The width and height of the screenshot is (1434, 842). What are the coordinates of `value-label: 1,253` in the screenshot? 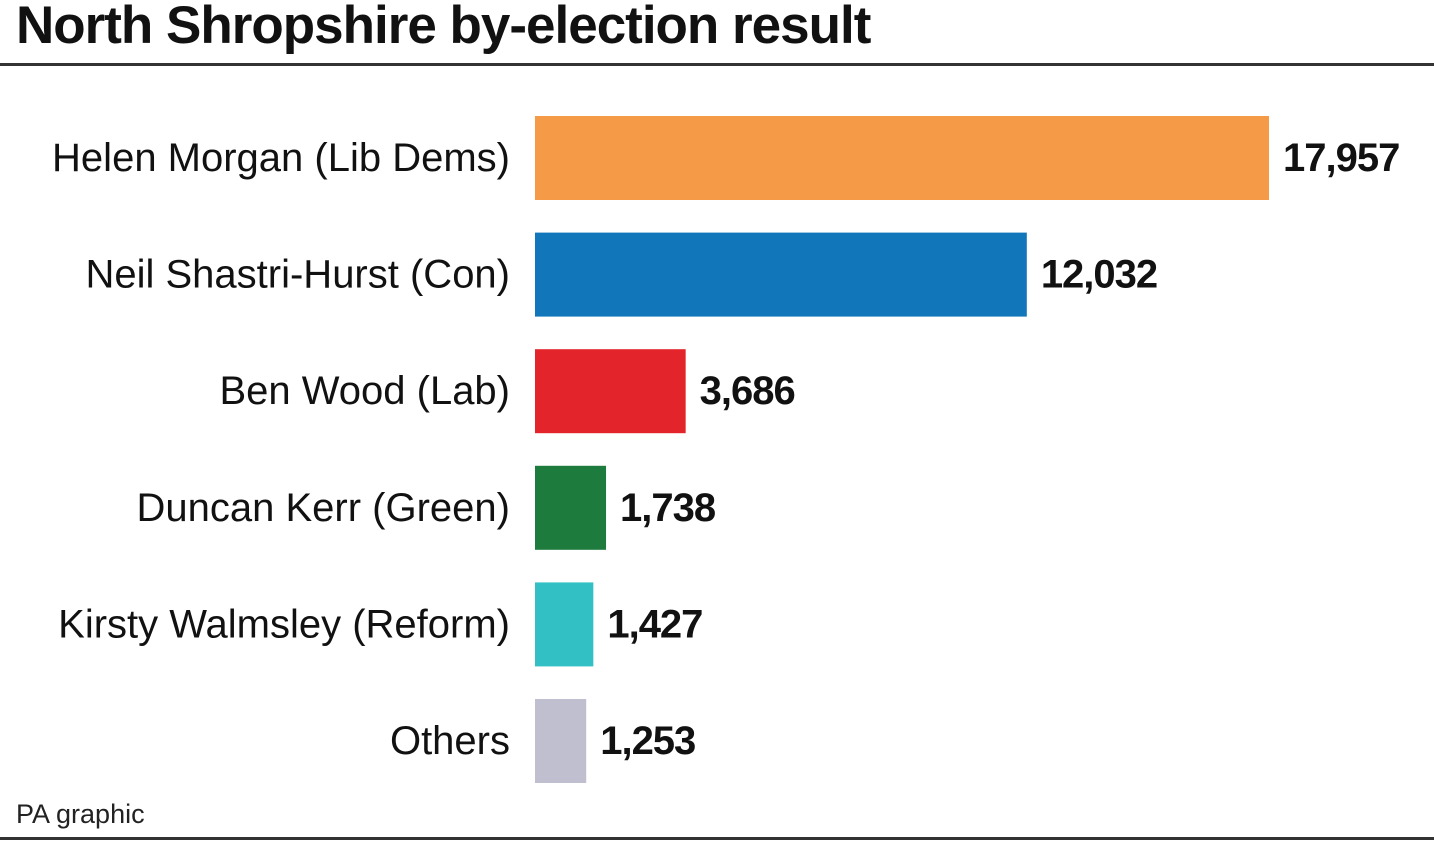 It's located at (647, 741).